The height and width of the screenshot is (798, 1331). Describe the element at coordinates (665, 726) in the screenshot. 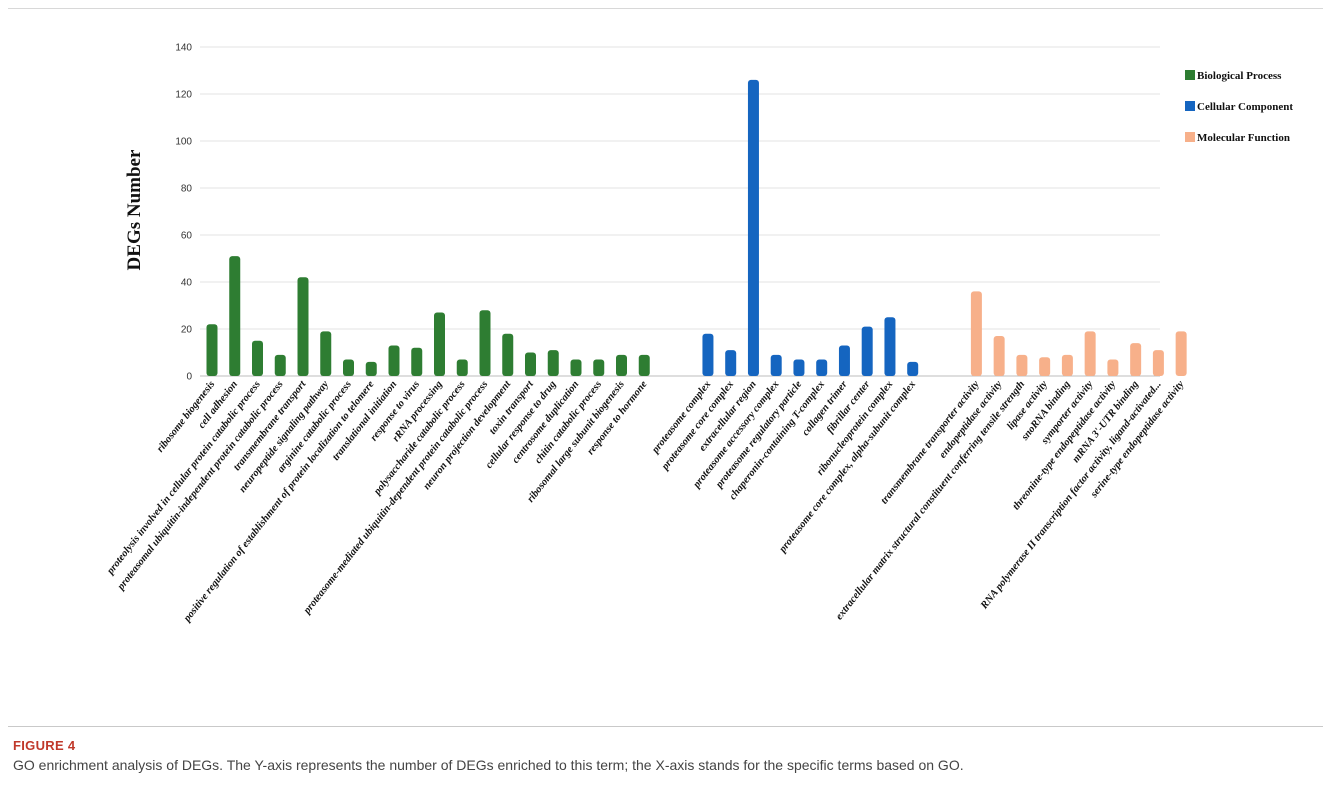

I see `caption-divider` at that location.